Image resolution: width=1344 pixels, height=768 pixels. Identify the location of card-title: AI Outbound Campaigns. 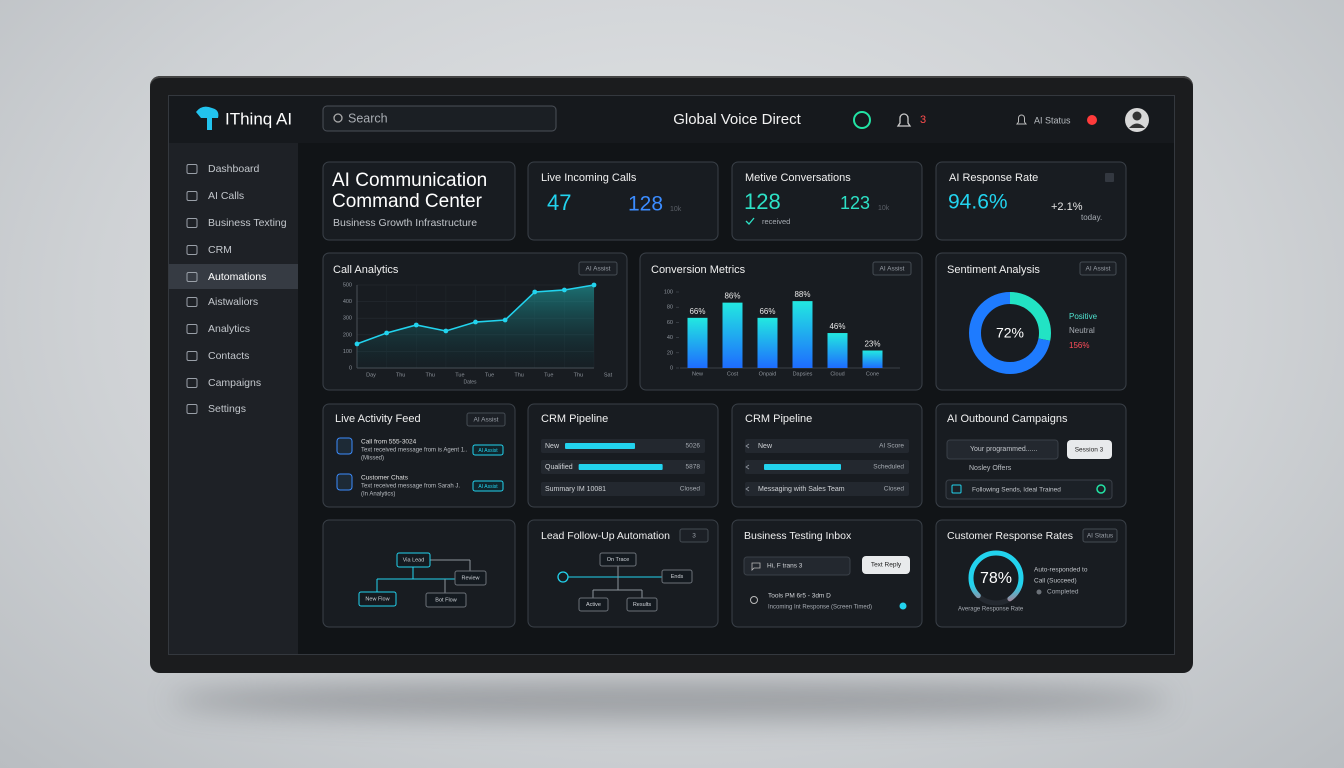
(1007, 419).